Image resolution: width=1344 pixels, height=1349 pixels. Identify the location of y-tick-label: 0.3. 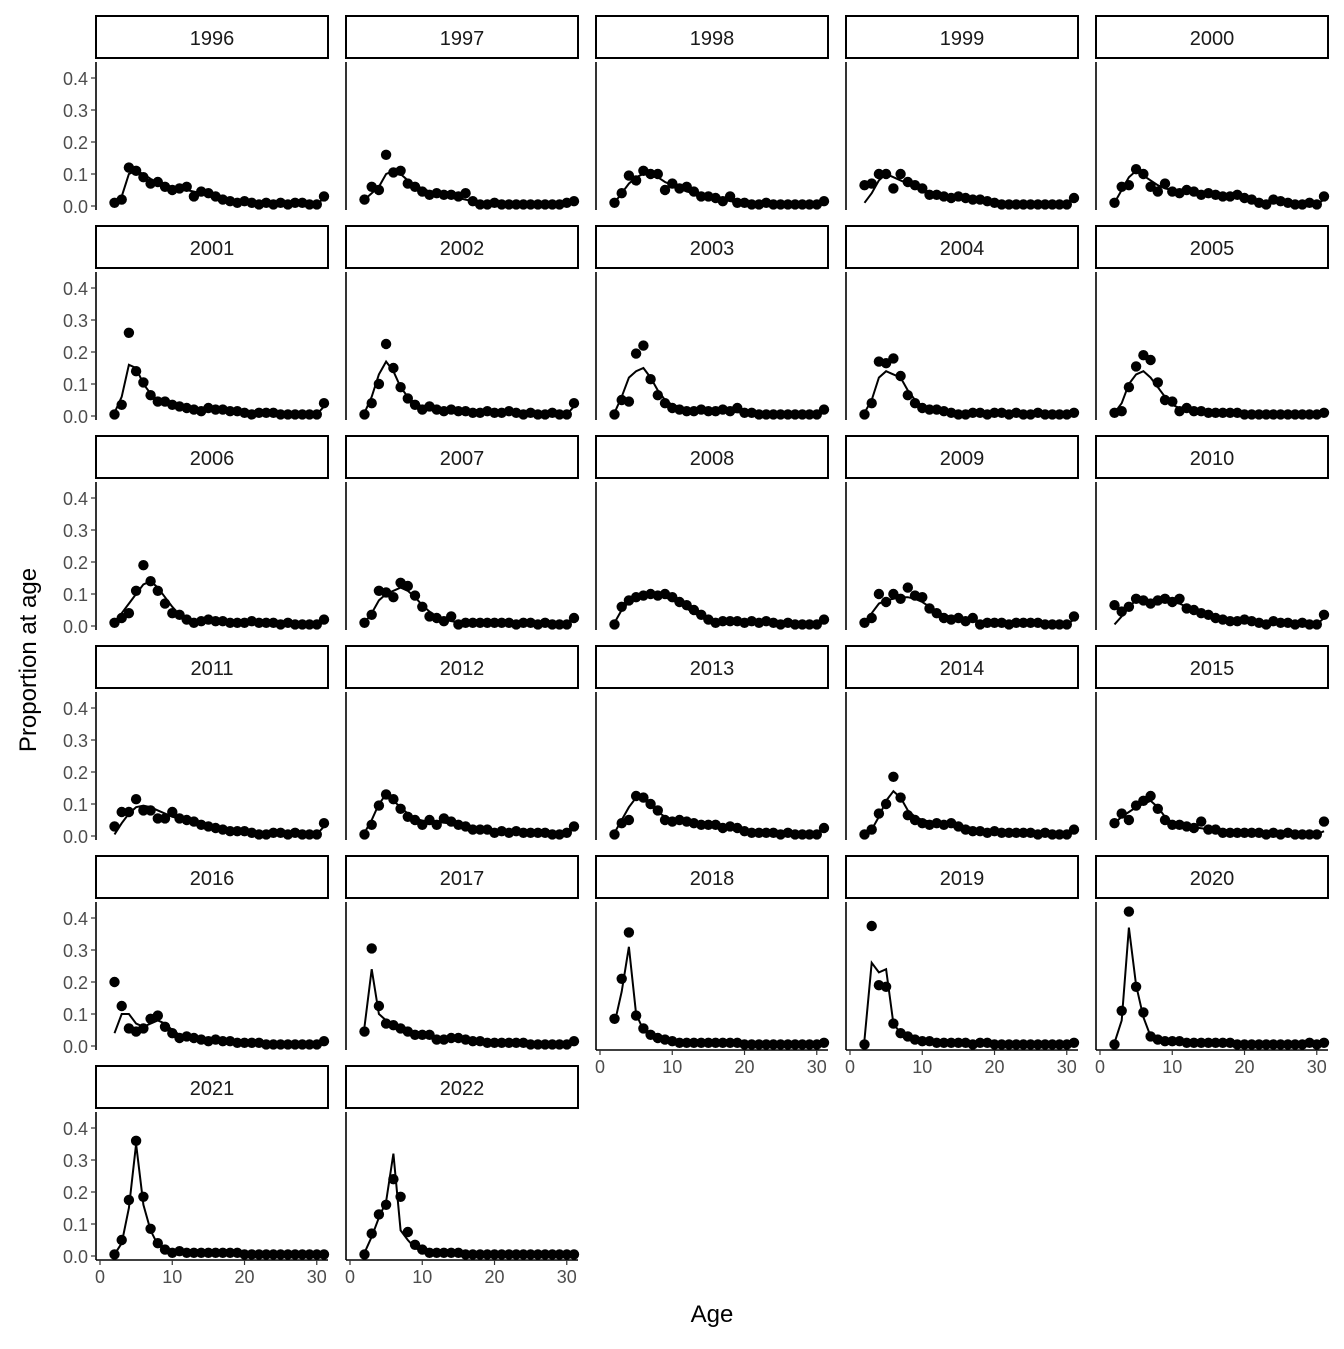
(75, 741).